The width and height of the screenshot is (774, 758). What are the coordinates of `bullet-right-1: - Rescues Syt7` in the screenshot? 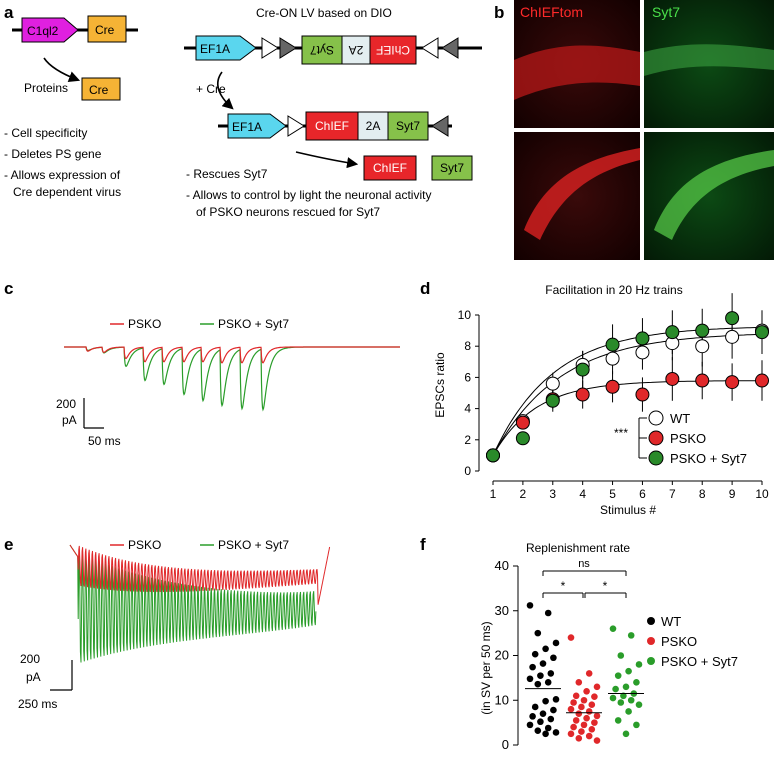 It's located at (227, 174).